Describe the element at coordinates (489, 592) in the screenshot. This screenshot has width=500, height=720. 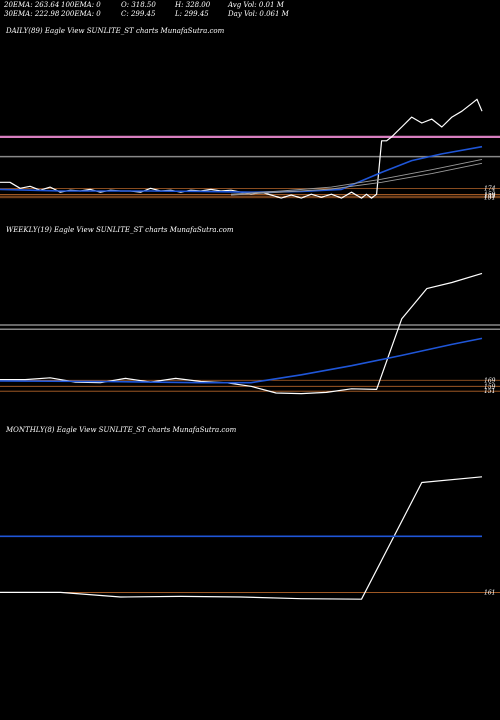
I see `monthly-tick-label: 161` at that location.